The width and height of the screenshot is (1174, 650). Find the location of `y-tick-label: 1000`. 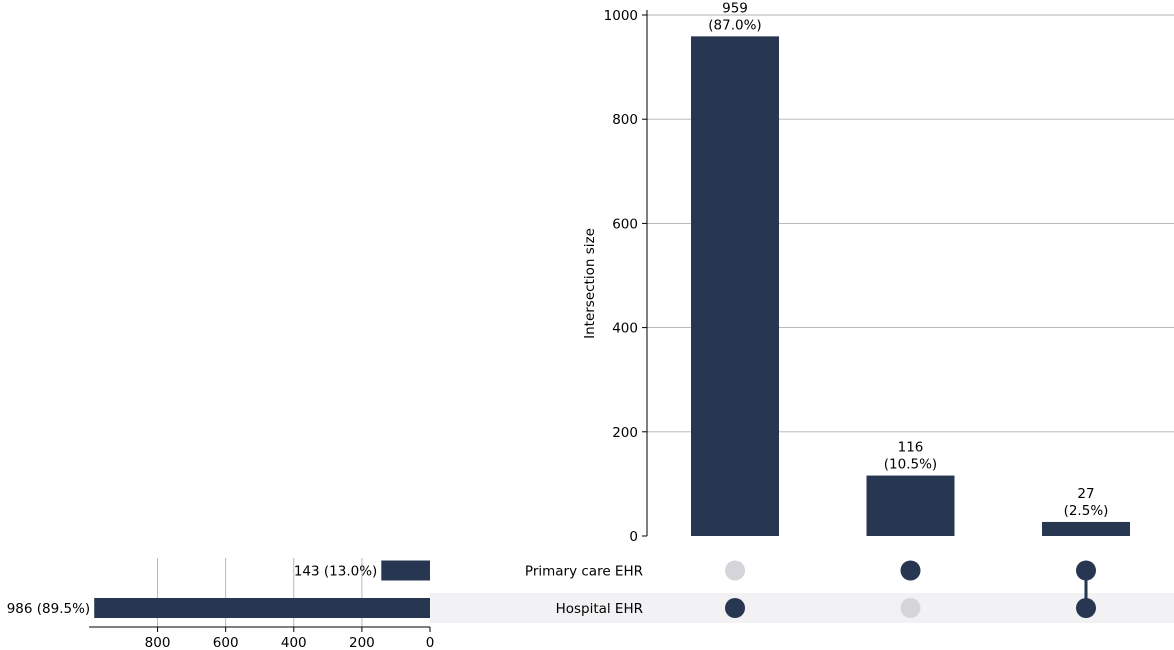

y-tick-label: 1000 is located at coordinates (621, 16).